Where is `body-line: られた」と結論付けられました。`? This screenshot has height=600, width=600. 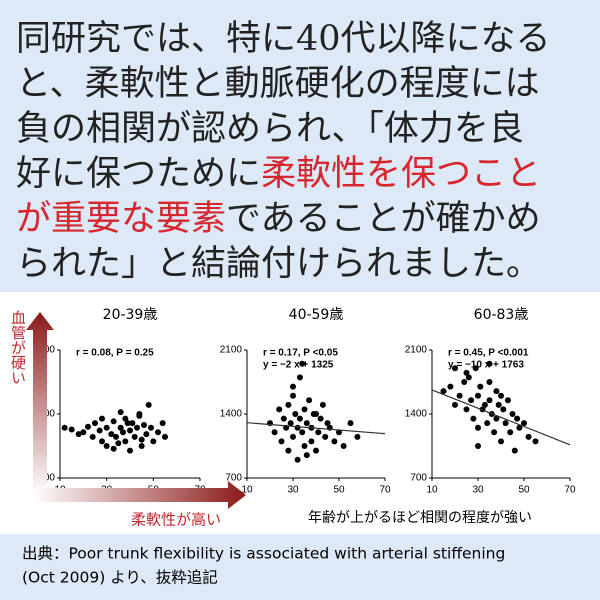 body-line: られた」と結論付けられました。 is located at coordinates (278, 264).